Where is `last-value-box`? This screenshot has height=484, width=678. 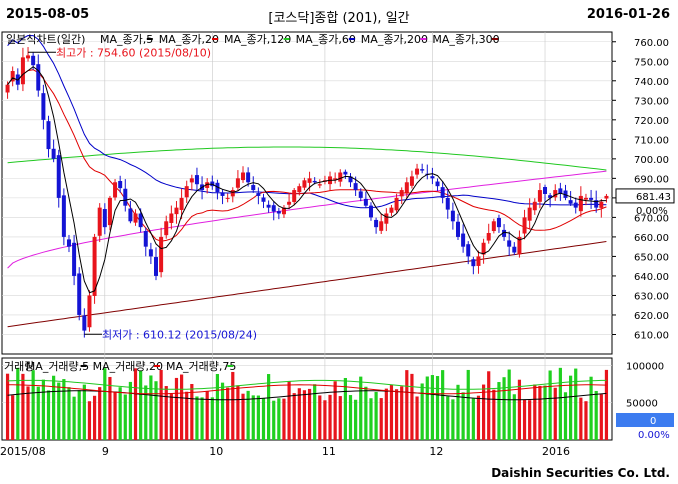 last-value-box is located at coordinates (645, 196).